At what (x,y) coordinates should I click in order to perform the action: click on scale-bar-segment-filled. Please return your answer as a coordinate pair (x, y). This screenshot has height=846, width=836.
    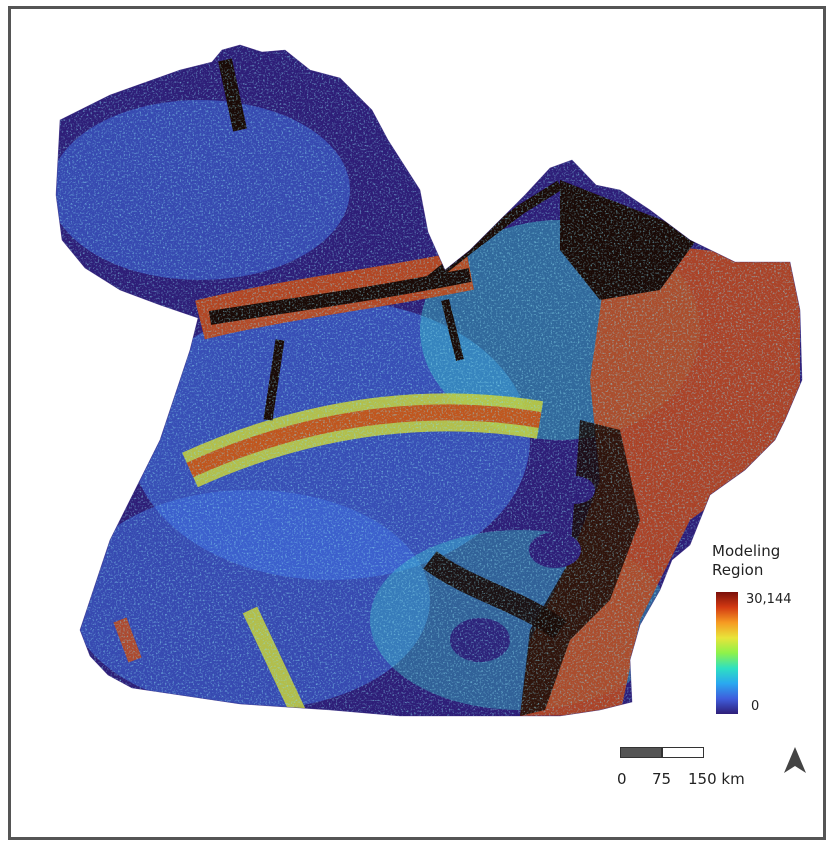
    Looking at the image, I should click on (641, 752).